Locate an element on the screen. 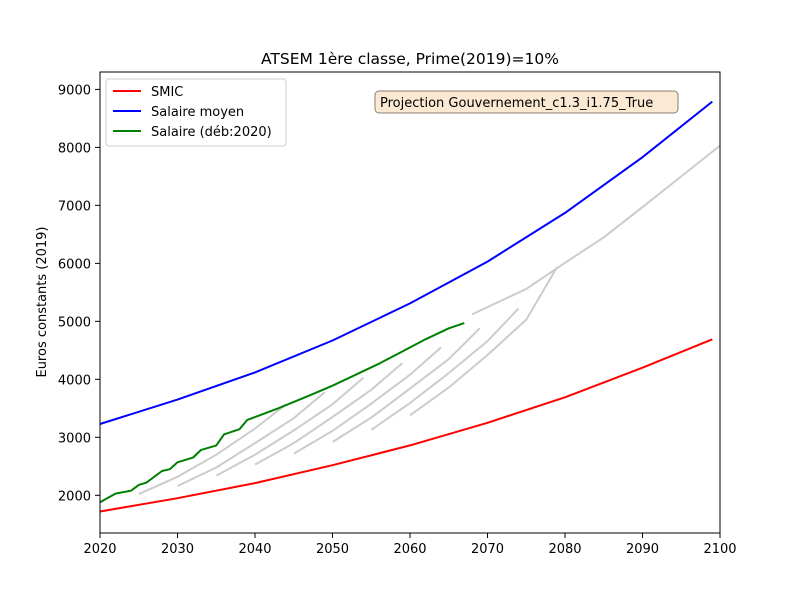  legend: SMIC Salaire moyen Salaire (déb:2020) is located at coordinates (196, 112).